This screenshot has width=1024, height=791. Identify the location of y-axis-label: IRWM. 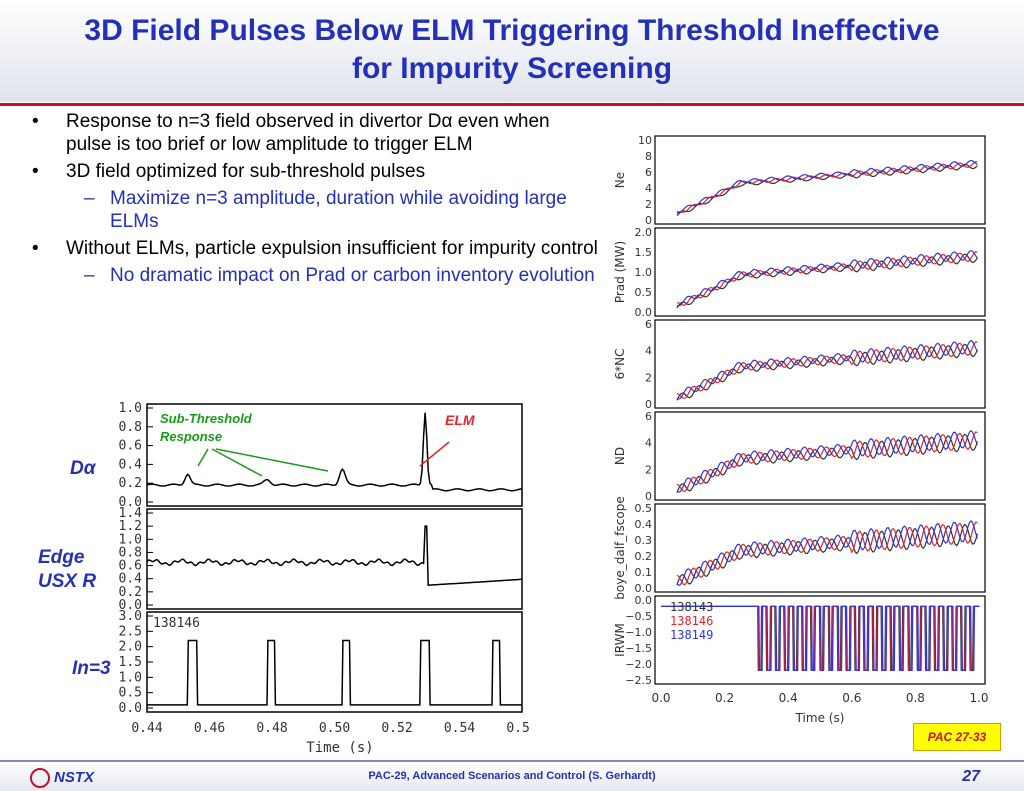
(620, 640).